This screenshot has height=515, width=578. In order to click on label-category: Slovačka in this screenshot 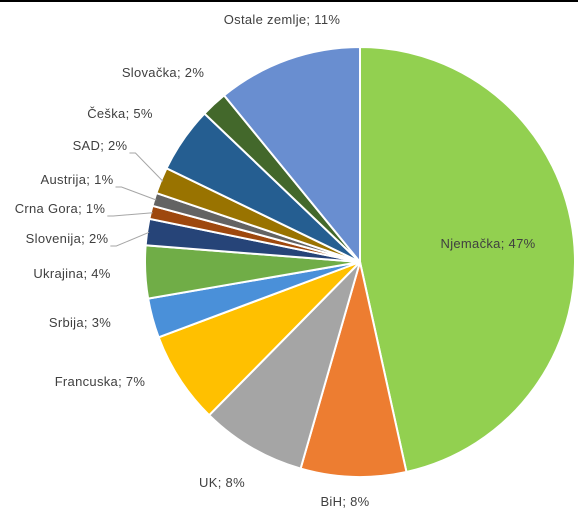, I will do `click(150, 72)`.